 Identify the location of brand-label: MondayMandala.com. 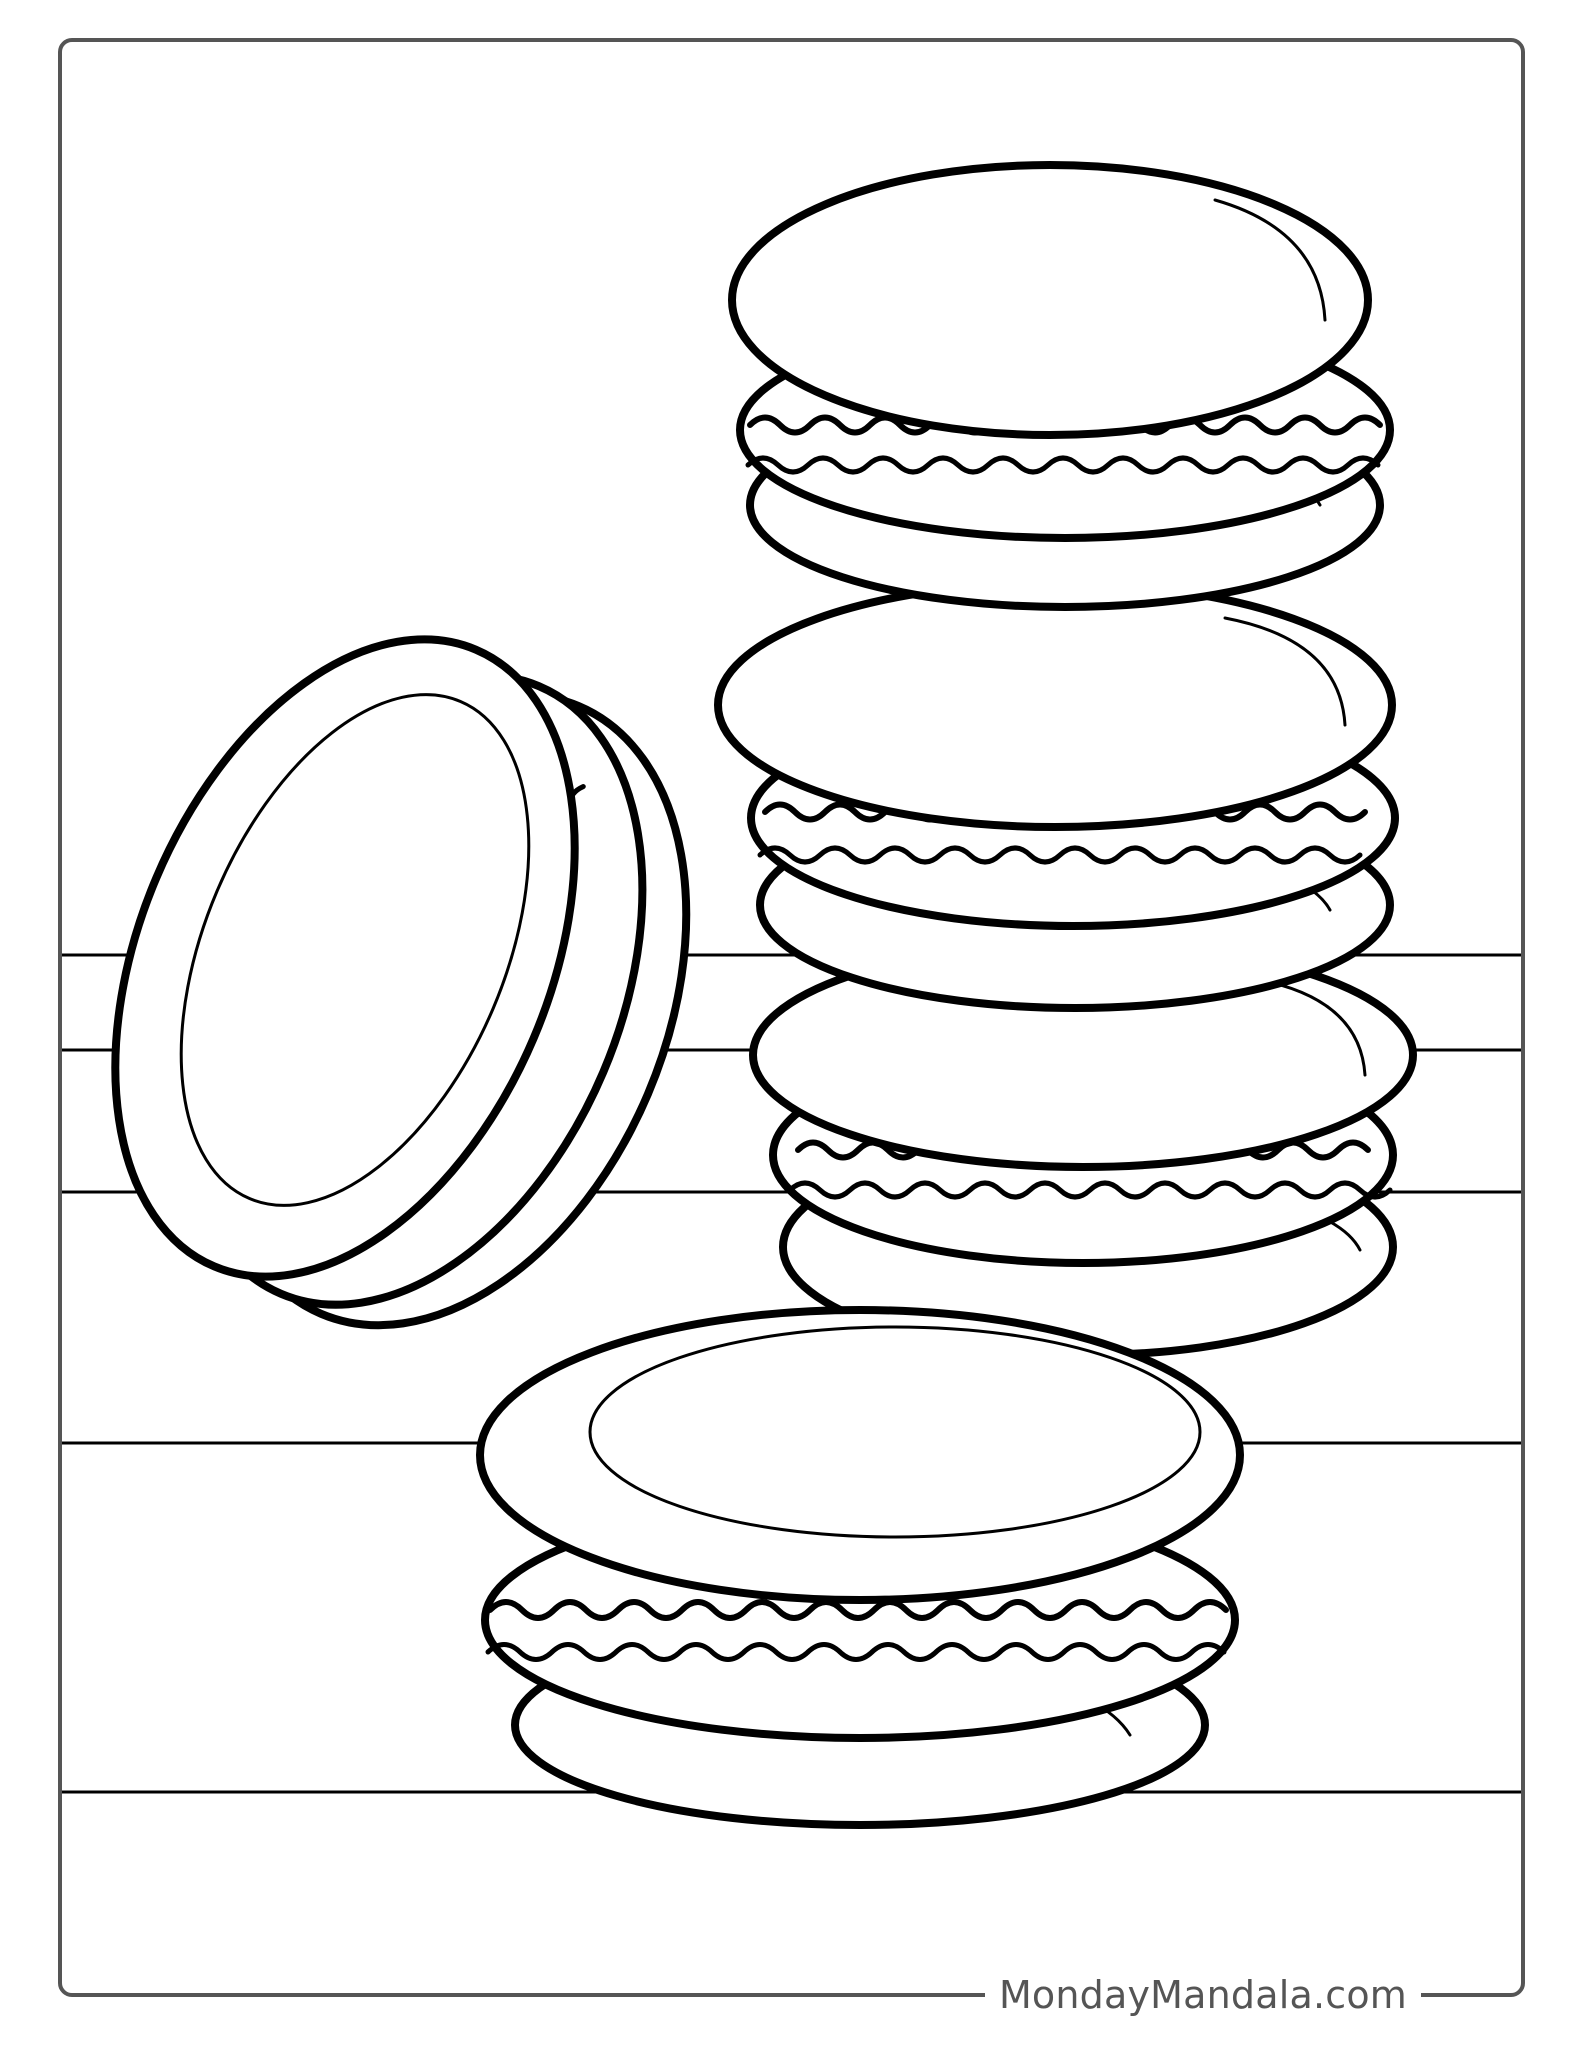
(1202, 1995).